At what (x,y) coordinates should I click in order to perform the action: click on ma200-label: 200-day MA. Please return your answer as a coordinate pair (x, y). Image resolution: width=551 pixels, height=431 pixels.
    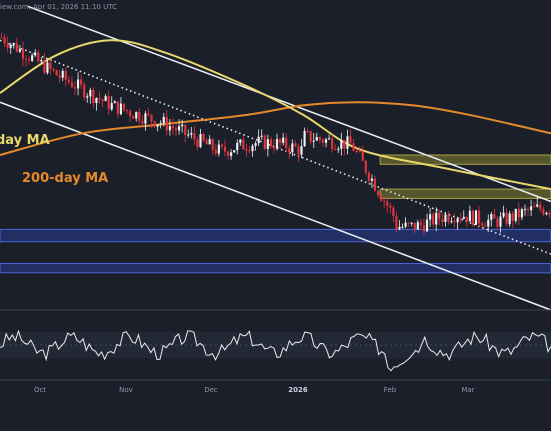
    Looking at the image, I should click on (65, 178).